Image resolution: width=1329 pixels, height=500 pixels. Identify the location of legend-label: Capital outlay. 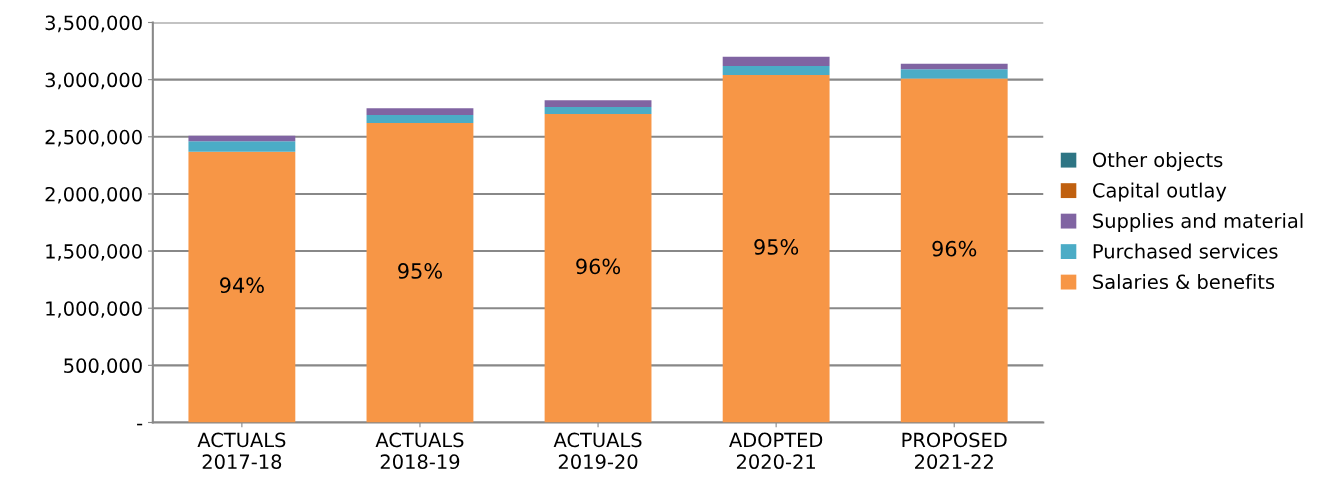
(1159, 192).